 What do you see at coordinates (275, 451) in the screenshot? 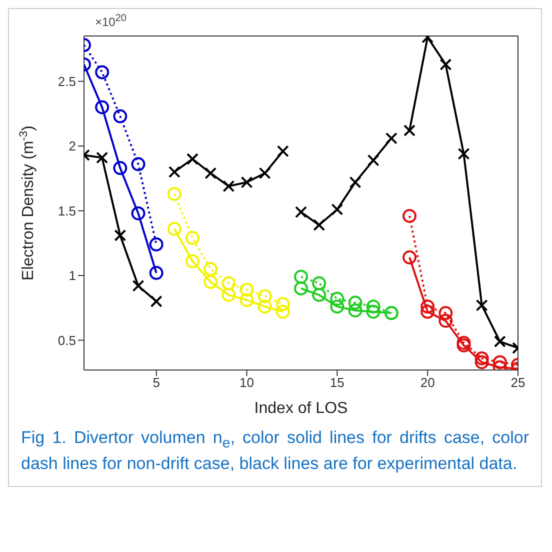
I see `caption: Fig 1. Divertor volumen n$_{e}$, color solid lines for drifts case, color dash lines for non-drift case, black lines are for experimental data.` at bounding box center [275, 451].